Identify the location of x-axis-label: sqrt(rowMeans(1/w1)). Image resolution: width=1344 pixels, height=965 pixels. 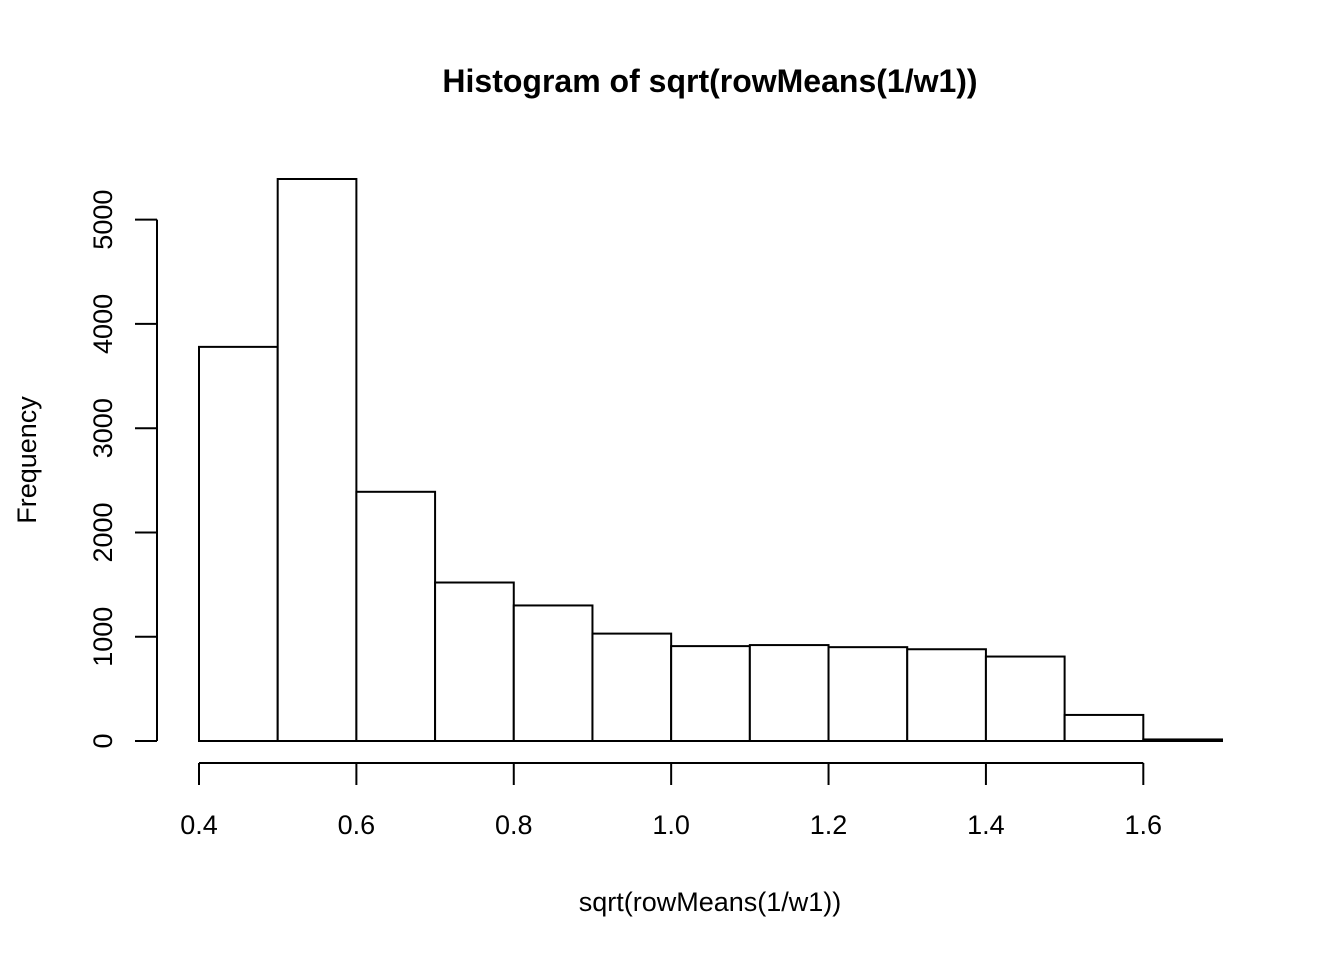
(710, 902).